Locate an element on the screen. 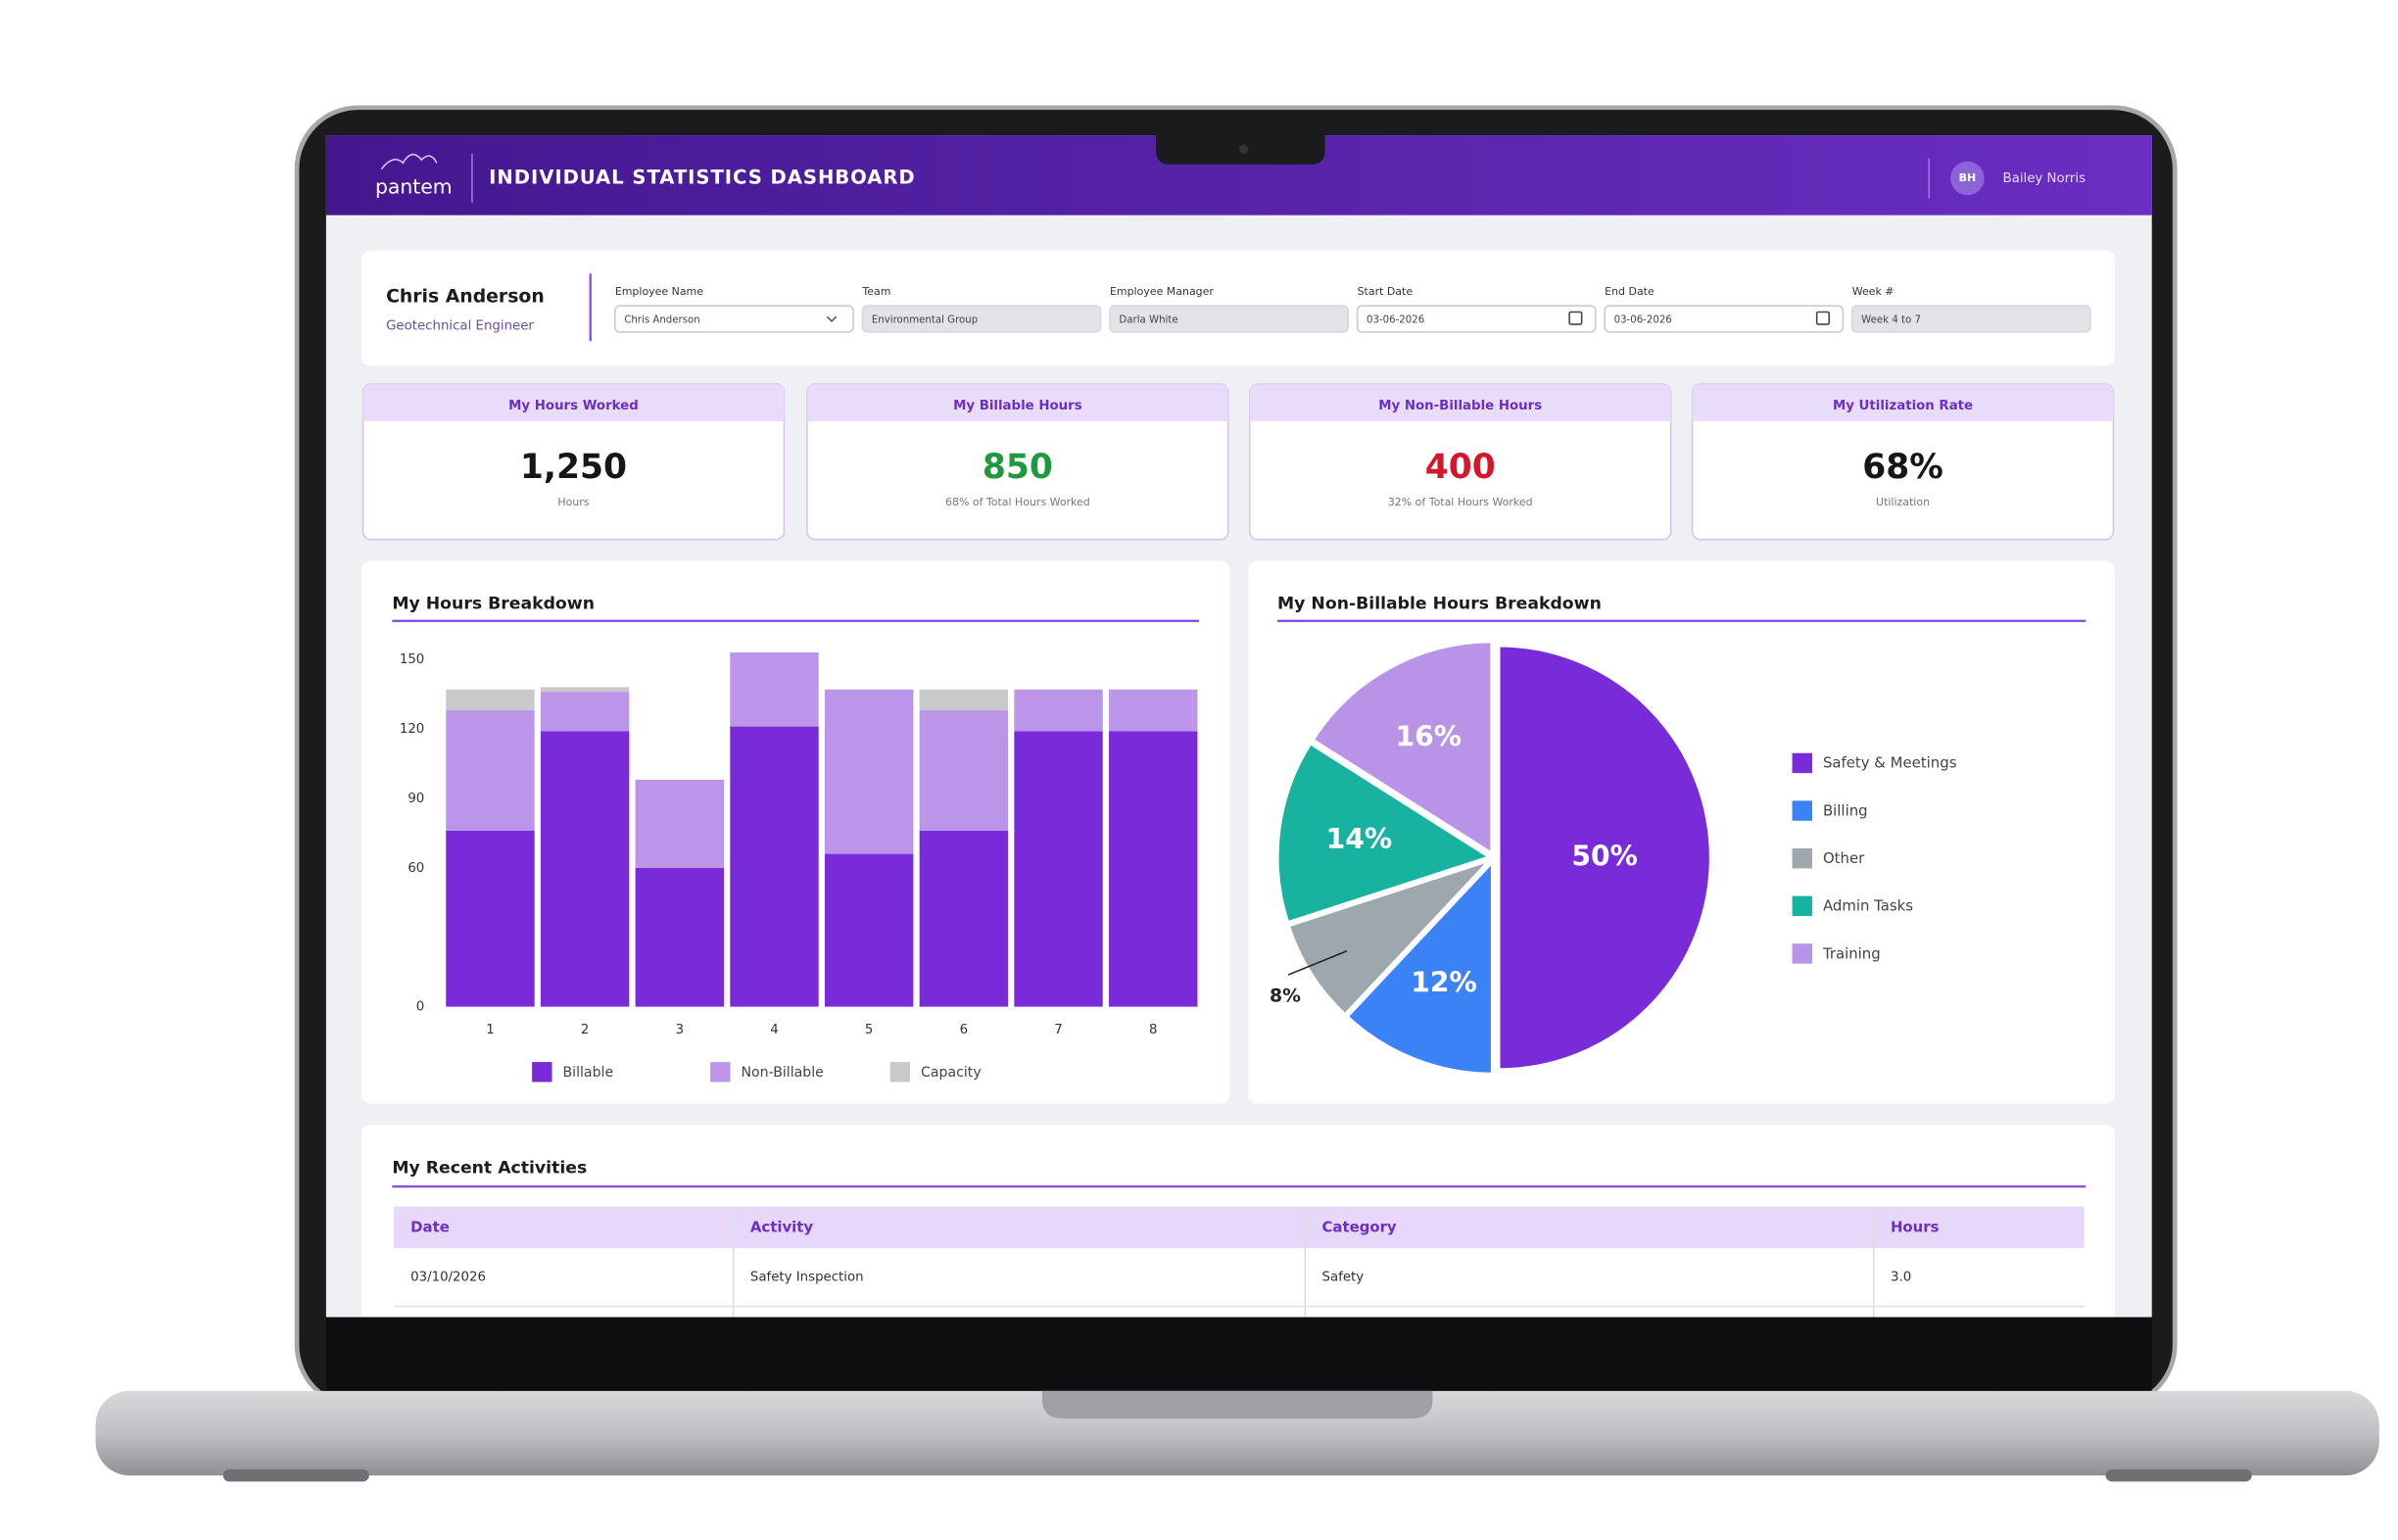 The height and width of the screenshot is (1540, 2398). leader-line is located at coordinates (1317, 963).